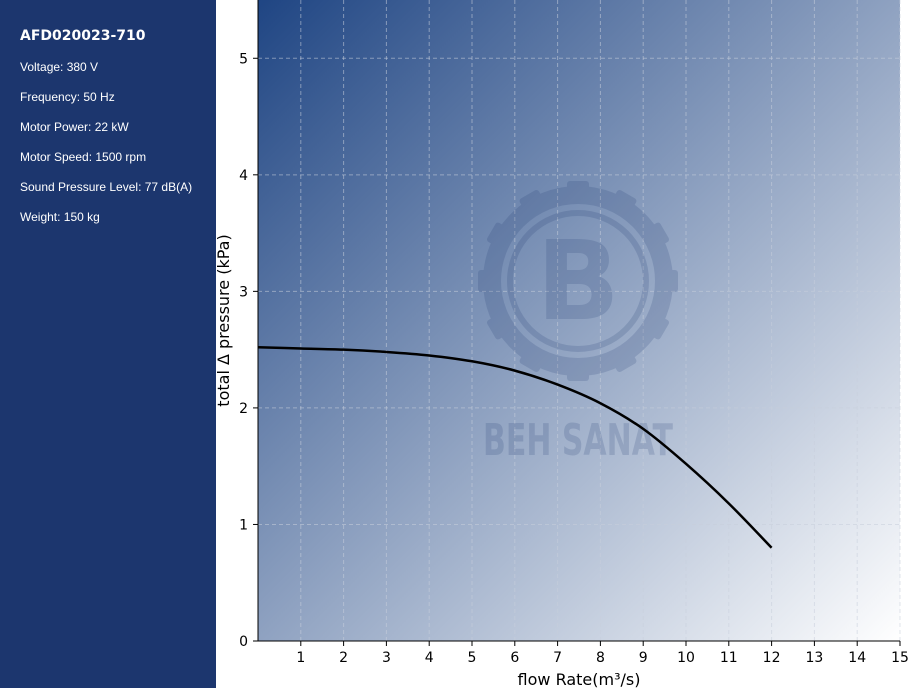 The width and height of the screenshot is (908, 688). What do you see at coordinates (83, 36) in the screenshot?
I see `model-title: AFD020023-710` at bounding box center [83, 36].